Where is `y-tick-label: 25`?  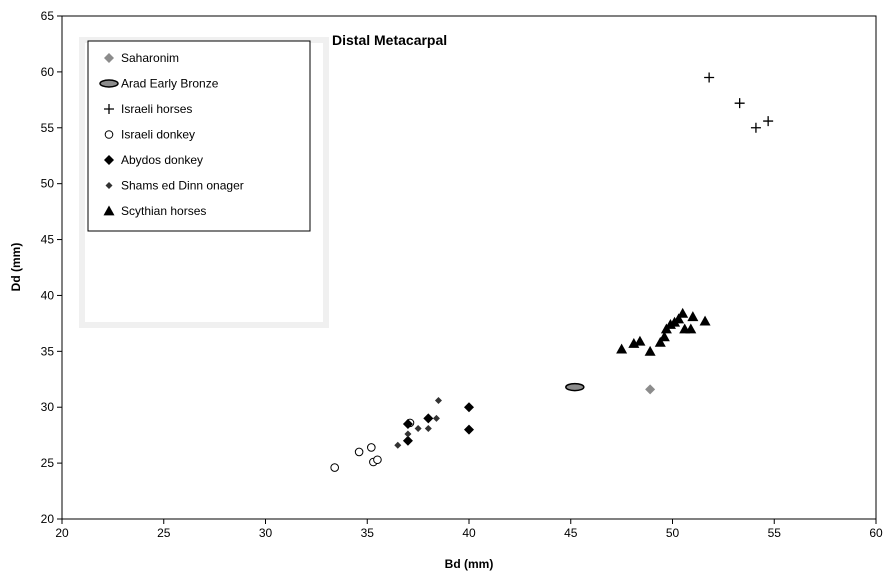
y-tick-label: 25 is located at coordinates (48, 463).